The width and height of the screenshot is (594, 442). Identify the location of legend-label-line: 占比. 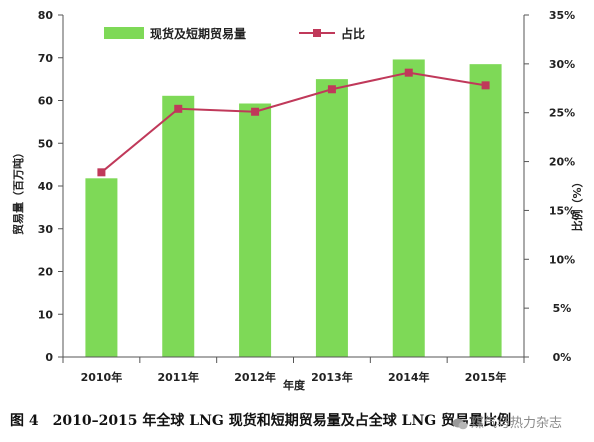
(353, 33).